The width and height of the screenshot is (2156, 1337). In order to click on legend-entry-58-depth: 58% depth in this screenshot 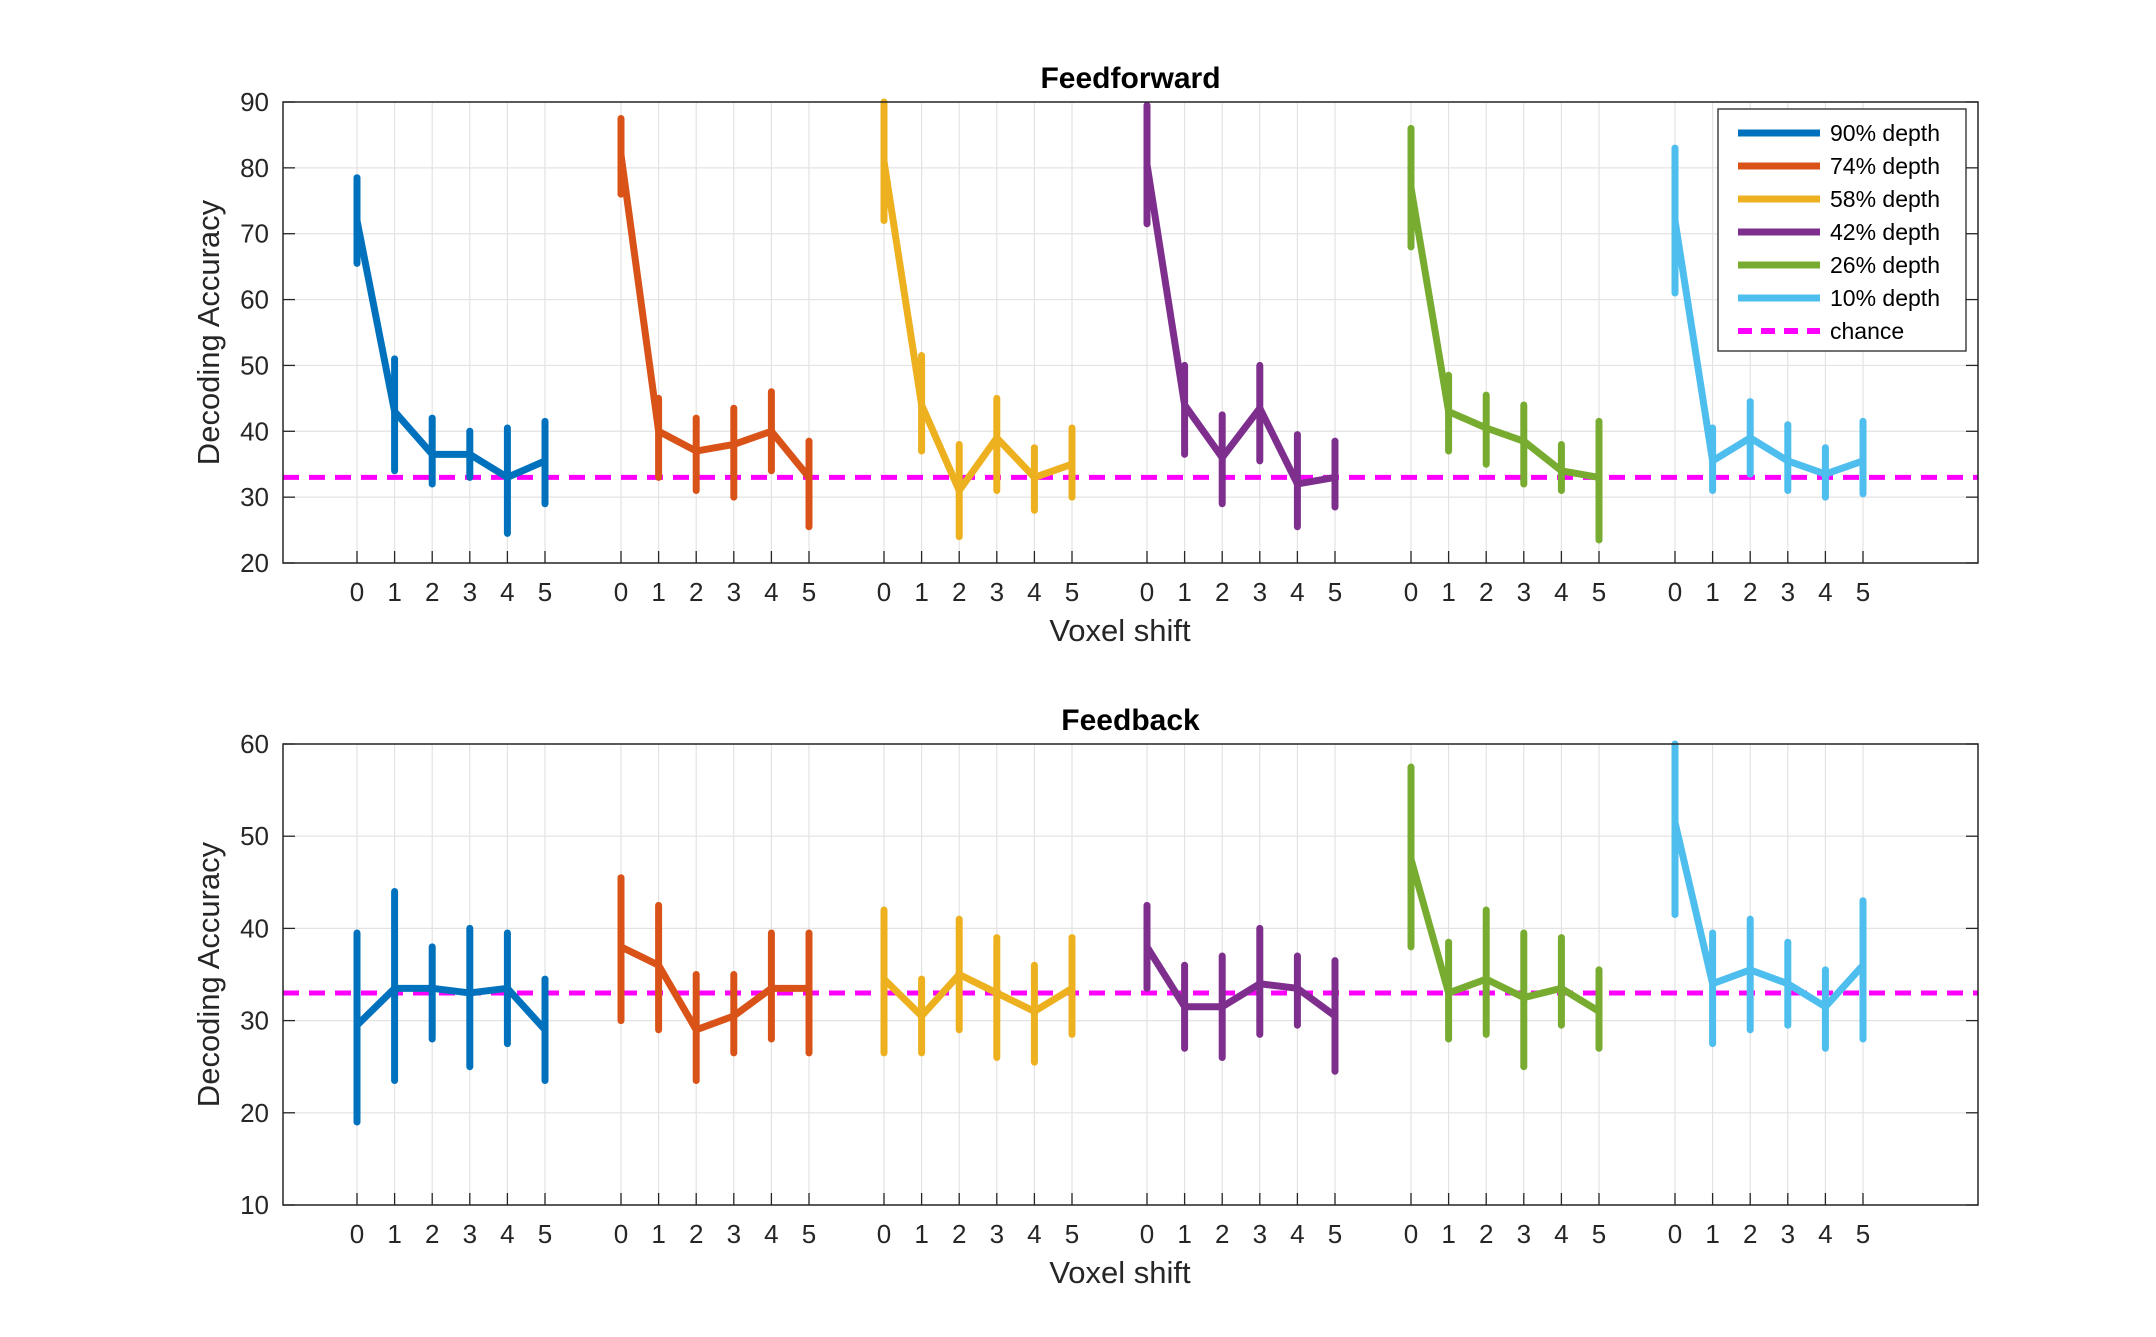, I will do `click(1839, 199)`.